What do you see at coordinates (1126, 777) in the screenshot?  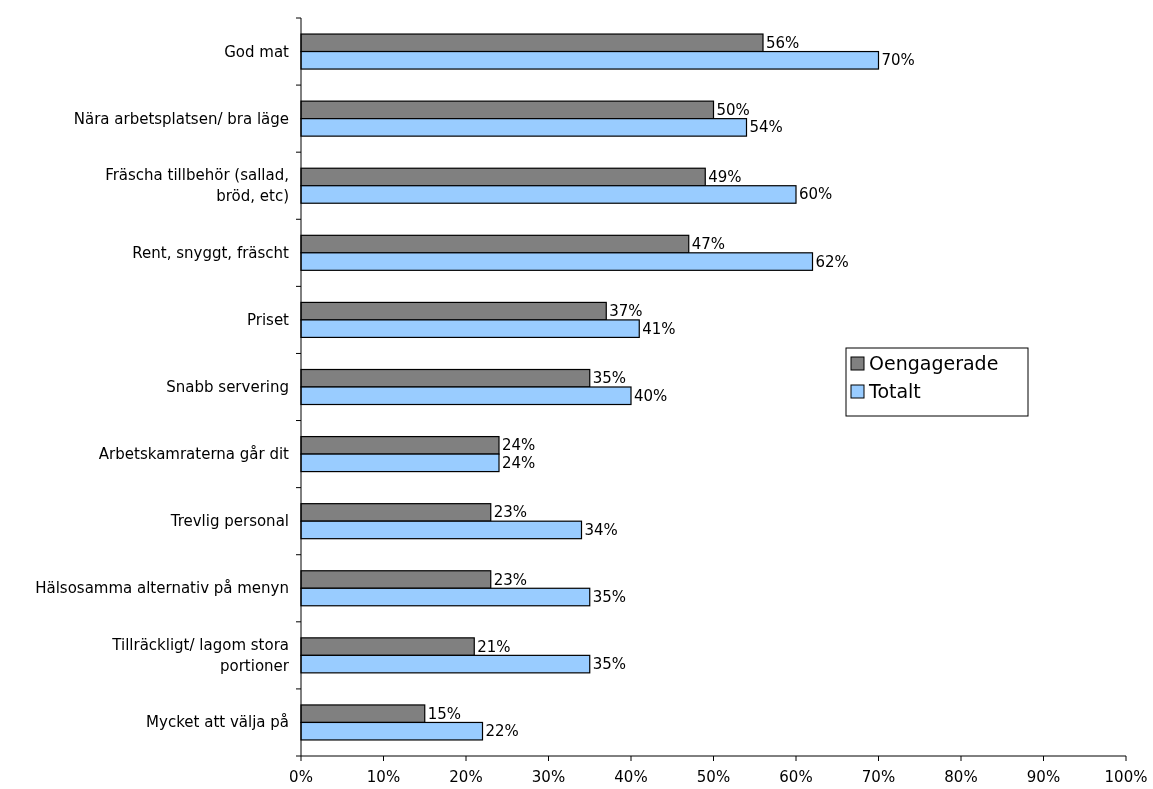 I see `x-tick-label: 100%` at bounding box center [1126, 777].